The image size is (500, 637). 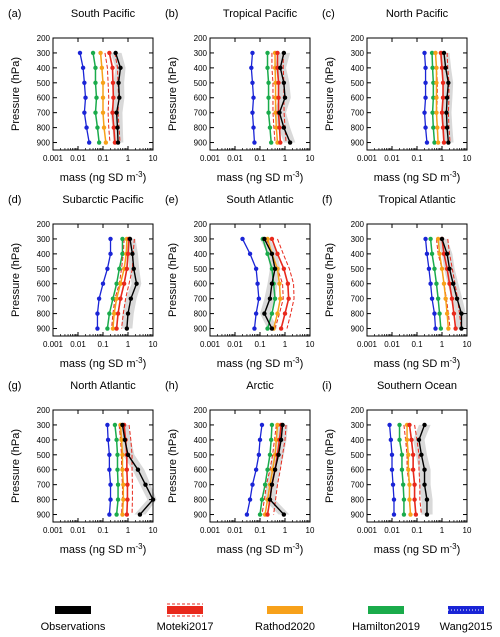 I want to click on legend-swatch, so click(x=185, y=610).